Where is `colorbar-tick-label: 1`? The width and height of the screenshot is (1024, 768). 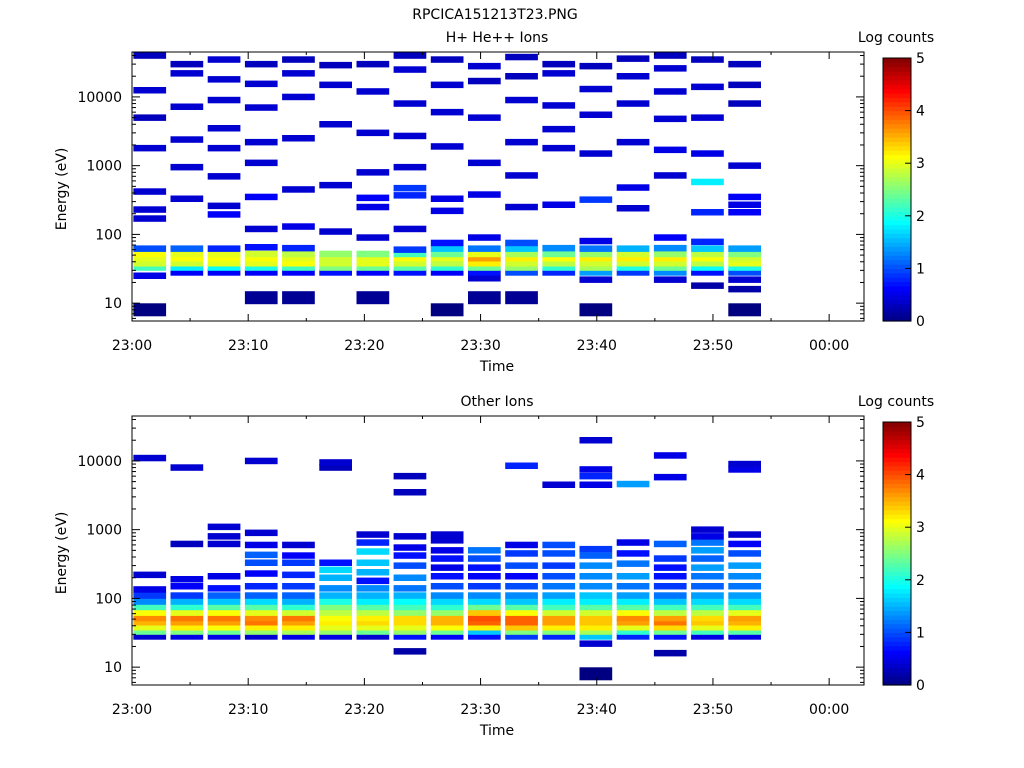
colorbar-tick-label: 1 is located at coordinates (920, 269).